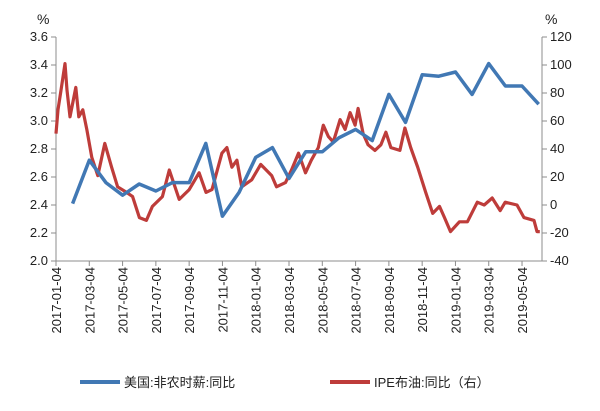 This screenshot has width=600, height=411. What do you see at coordinates (189, 300) in the screenshot?
I see `x-tick-label: 2017-09-04` at bounding box center [189, 300].